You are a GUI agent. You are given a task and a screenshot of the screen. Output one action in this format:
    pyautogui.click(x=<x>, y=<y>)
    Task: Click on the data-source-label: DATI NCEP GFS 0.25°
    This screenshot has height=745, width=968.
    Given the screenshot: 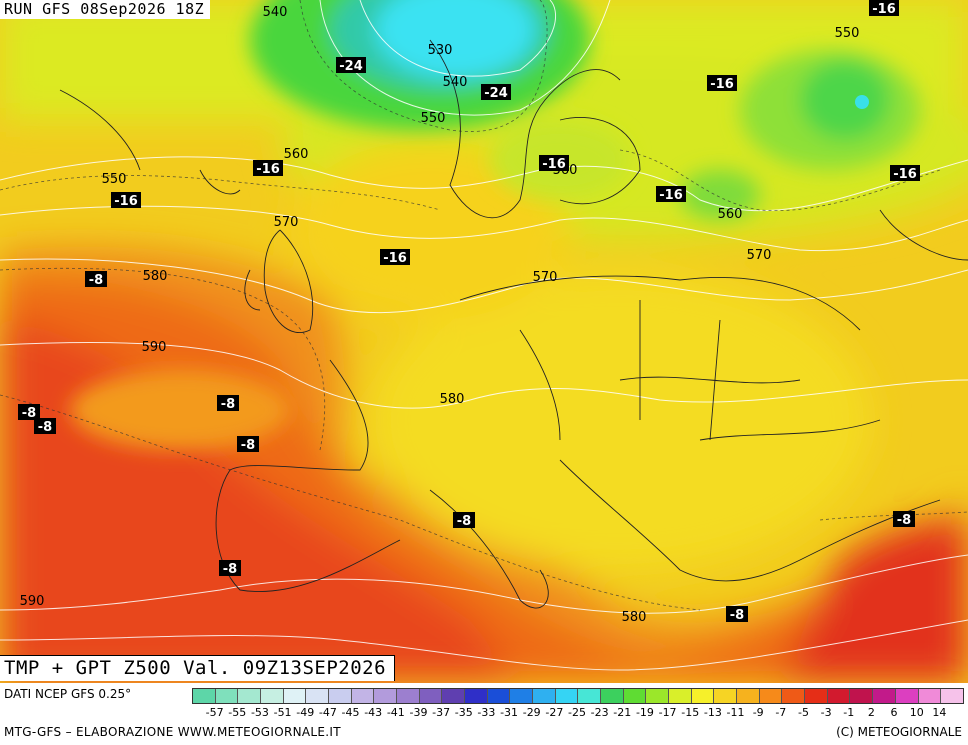 What is the action you would take?
    pyautogui.click(x=68, y=694)
    